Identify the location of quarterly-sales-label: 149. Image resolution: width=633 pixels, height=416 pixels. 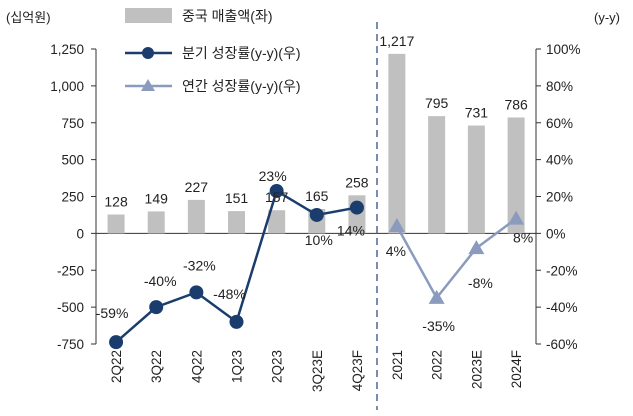
(157, 198).